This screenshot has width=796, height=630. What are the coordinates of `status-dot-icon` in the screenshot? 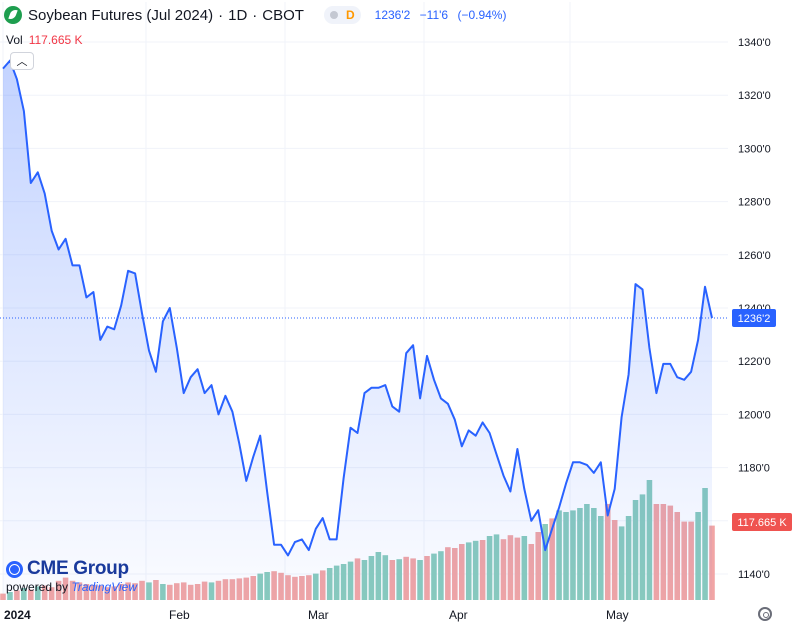 It's located at (333, 15).